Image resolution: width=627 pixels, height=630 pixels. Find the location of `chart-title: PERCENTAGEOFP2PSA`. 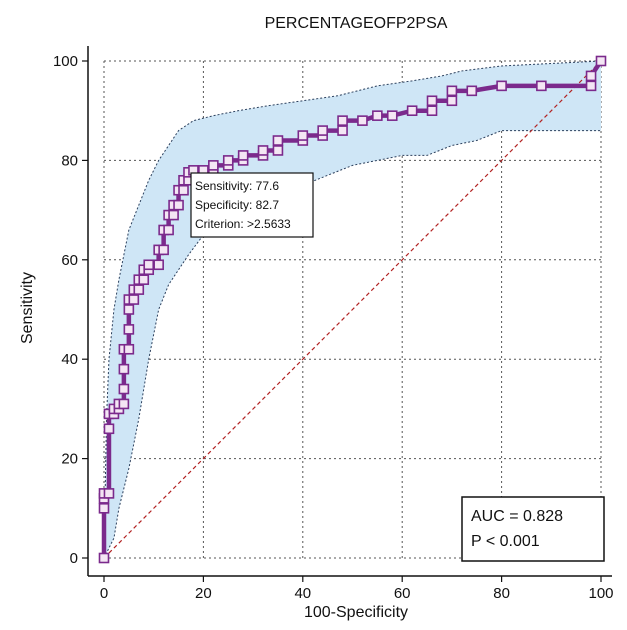

chart-title: PERCENTAGEOFP2PSA is located at coordinates (356, 23).